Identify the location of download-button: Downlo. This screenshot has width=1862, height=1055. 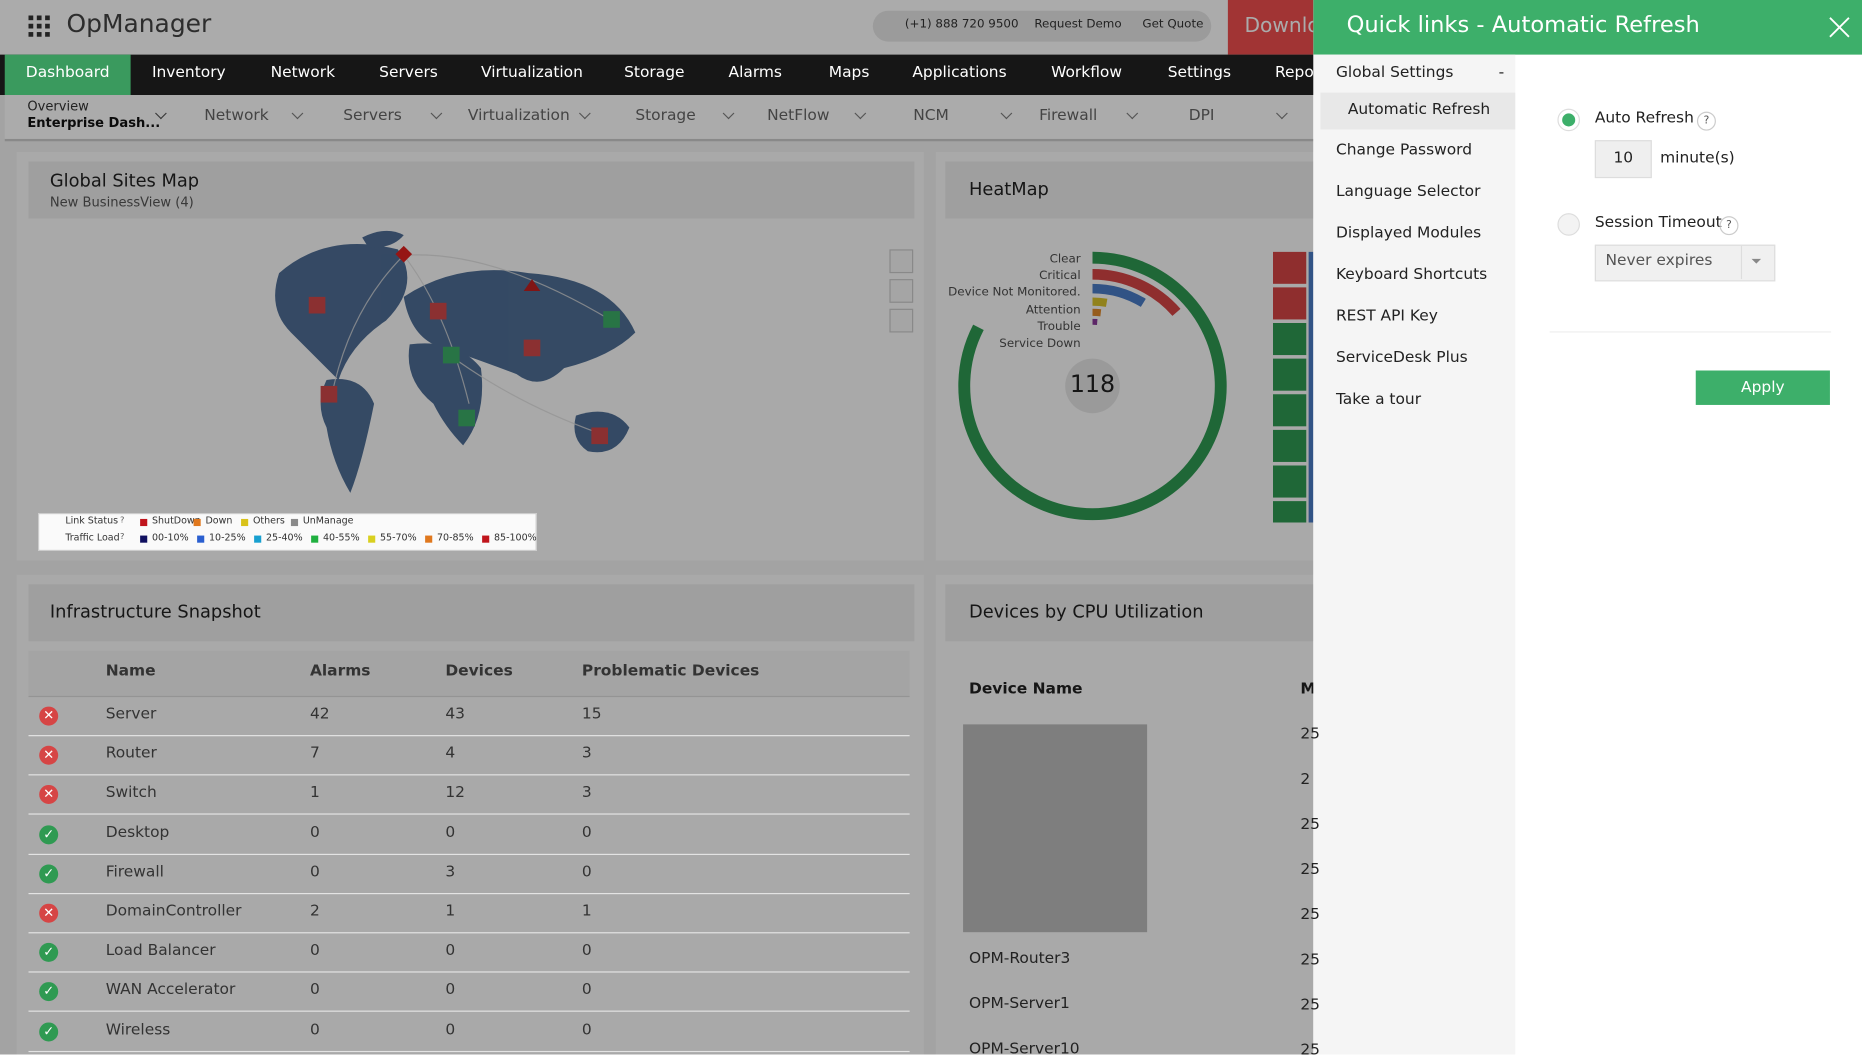
(1270, 27).